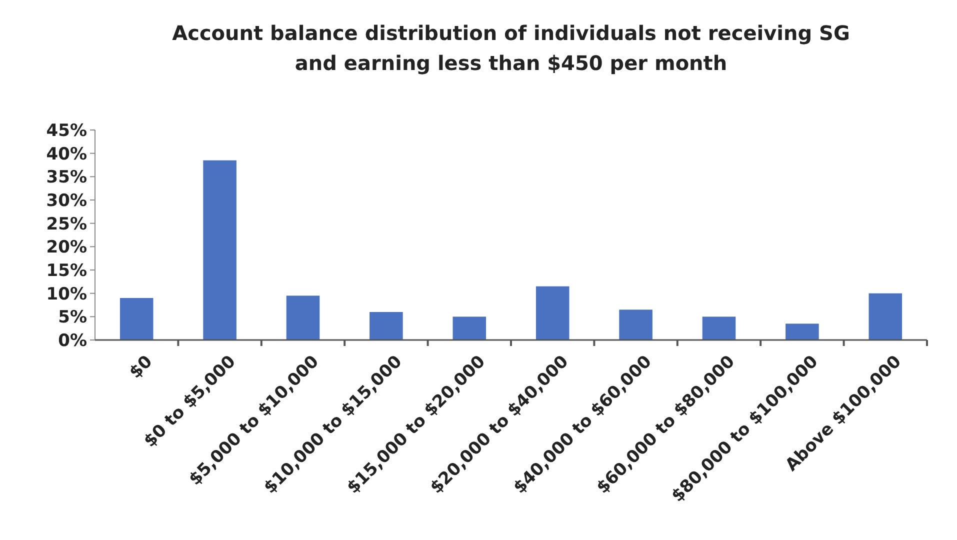 The width and height of the screenshot is (957, 540). Describe the element at coordinates (72, 340) in the screenshot. I see `y-tick-label: 0%` at that location.